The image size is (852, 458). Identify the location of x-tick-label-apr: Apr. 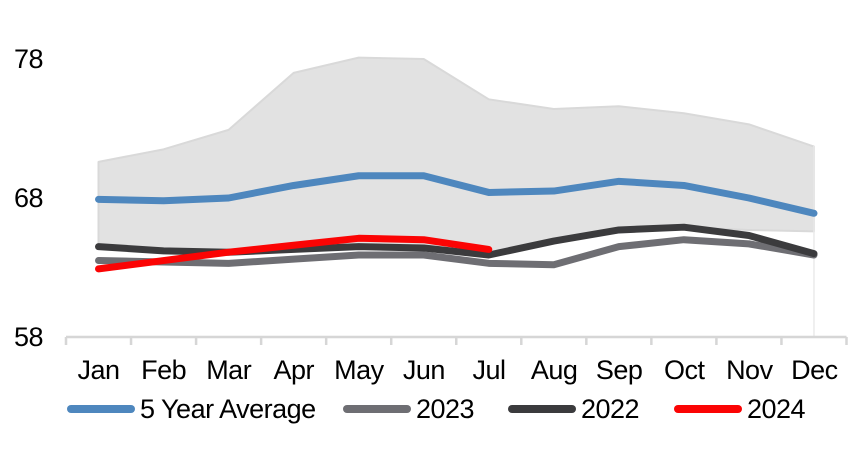
(294, 370).